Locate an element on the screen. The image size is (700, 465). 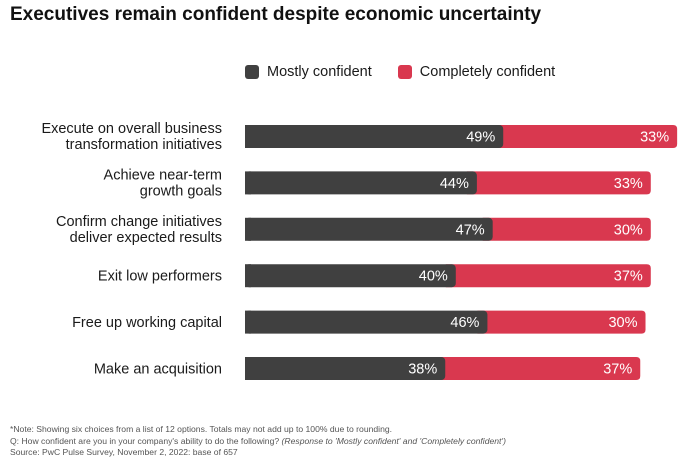
data-label-mostly: 38% is located at coordinates (422, 370).